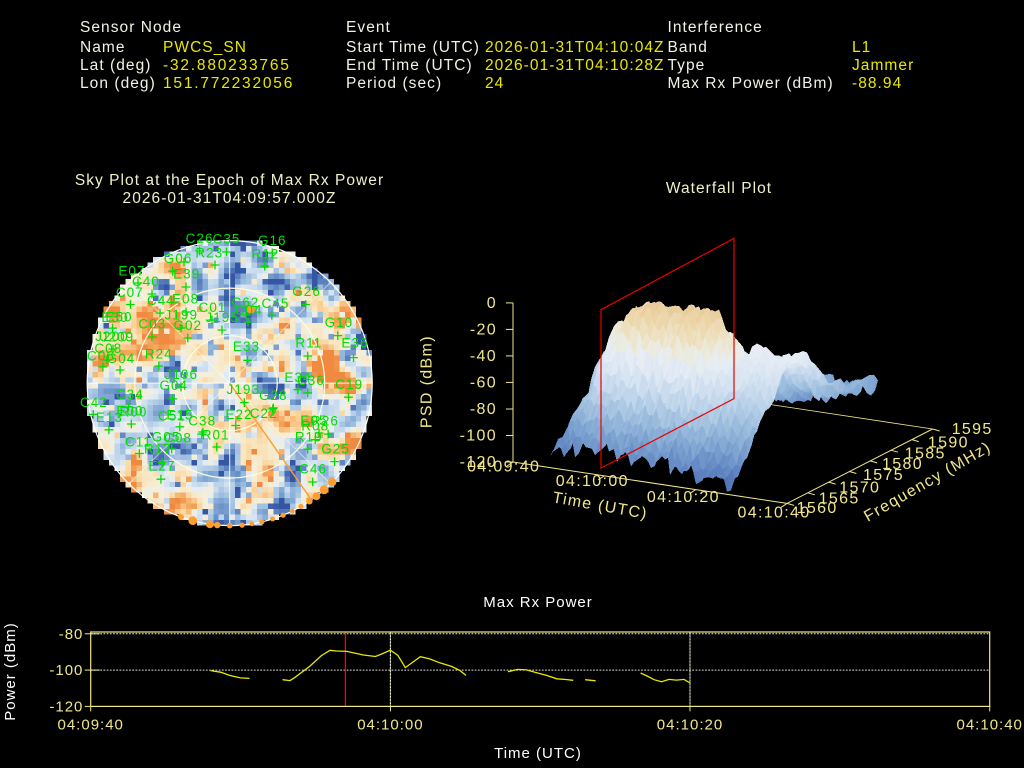 The image size is (1024, 768). Describe the element at coordinates (109, 417) in the screenshot. I see `svg-text: E13` at that location.